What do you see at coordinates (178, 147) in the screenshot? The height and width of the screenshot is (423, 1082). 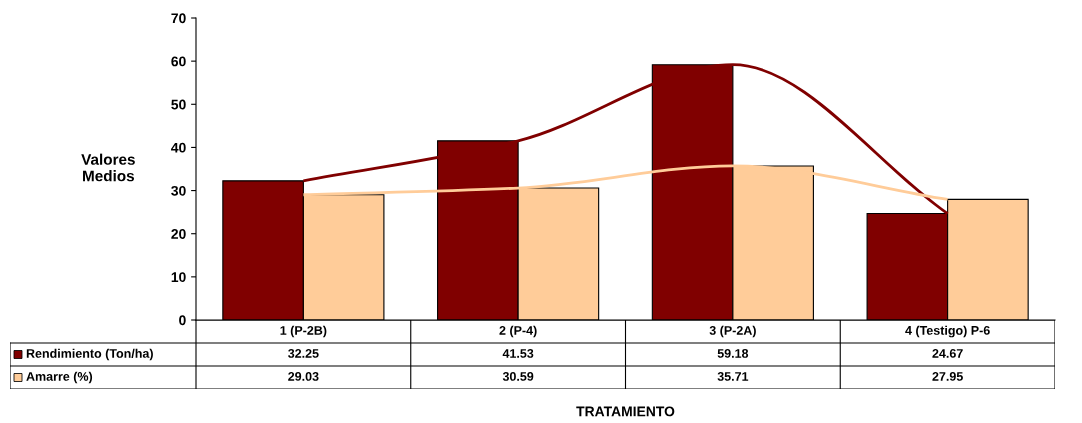 I see `y-tick-label: 40` at bounding box center [178, 147].